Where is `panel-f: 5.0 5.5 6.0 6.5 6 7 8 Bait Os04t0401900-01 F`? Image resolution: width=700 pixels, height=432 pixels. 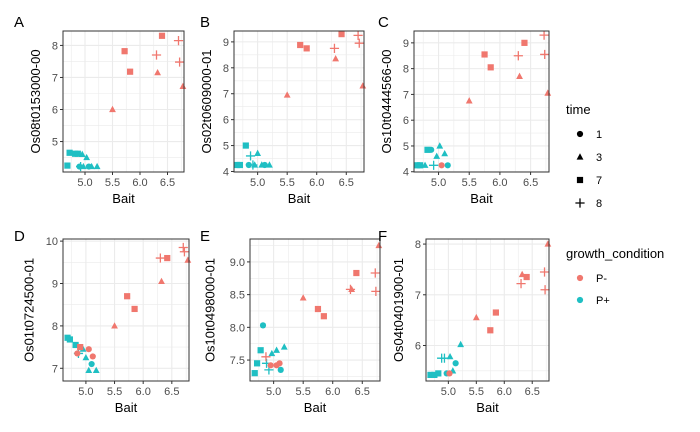
panel-f: 5.0 5.5 6.0 6.5 6 7 8 Bait Os04t0401900-01 F is located at coordinates (465, 321).